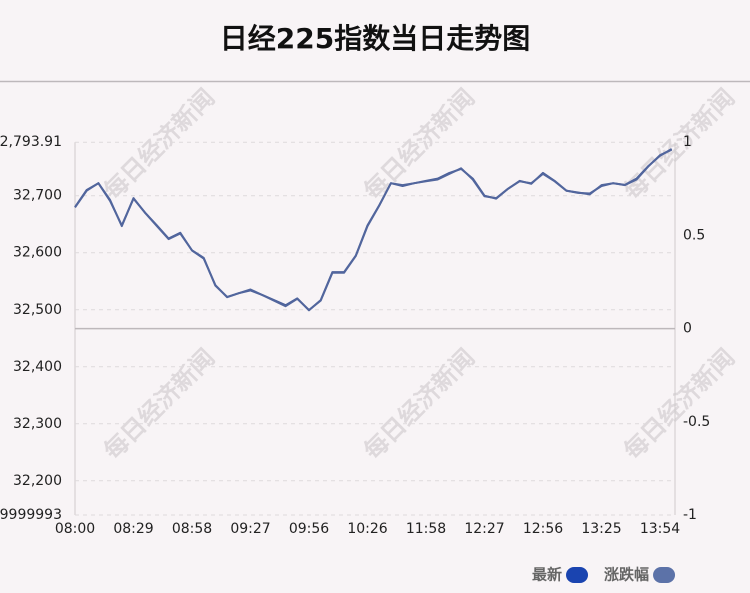  Describe the element at coordinates (75, 529) in the screenshot. I see `x-tick-label: 08:00` at that location.